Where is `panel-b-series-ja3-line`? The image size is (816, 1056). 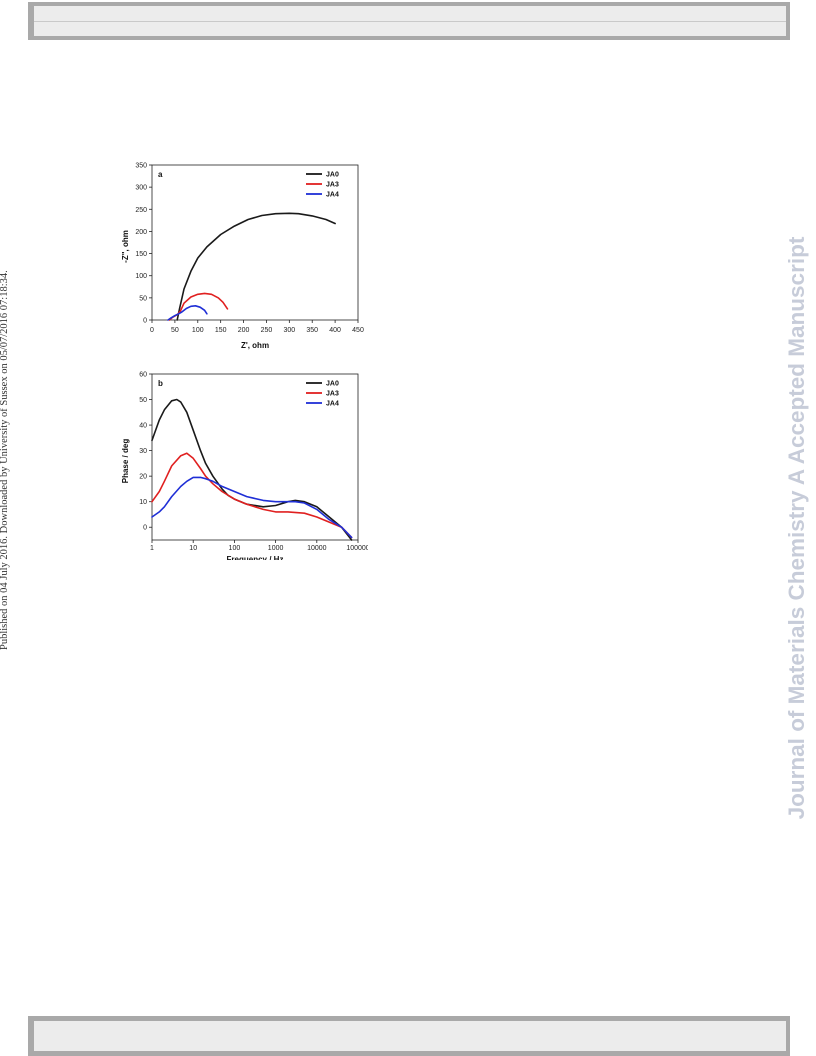 panel-b-series-ja3-line is located at coordinates (252, 495).